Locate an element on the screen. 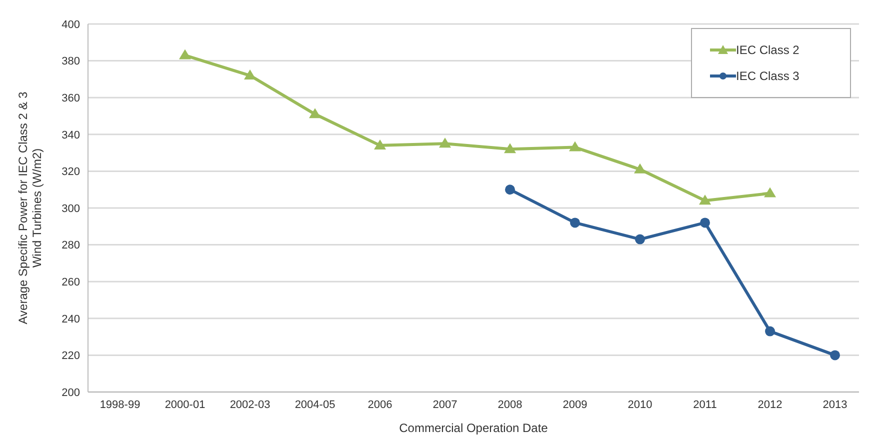 The width and height of the screenshot is (875, 448). x-tick-label: 2010 is located at coordinates (640, 404).